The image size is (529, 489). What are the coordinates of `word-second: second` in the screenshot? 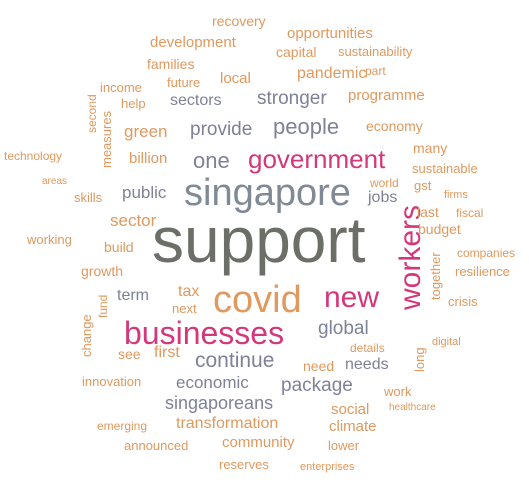 It's located at (92, 113).